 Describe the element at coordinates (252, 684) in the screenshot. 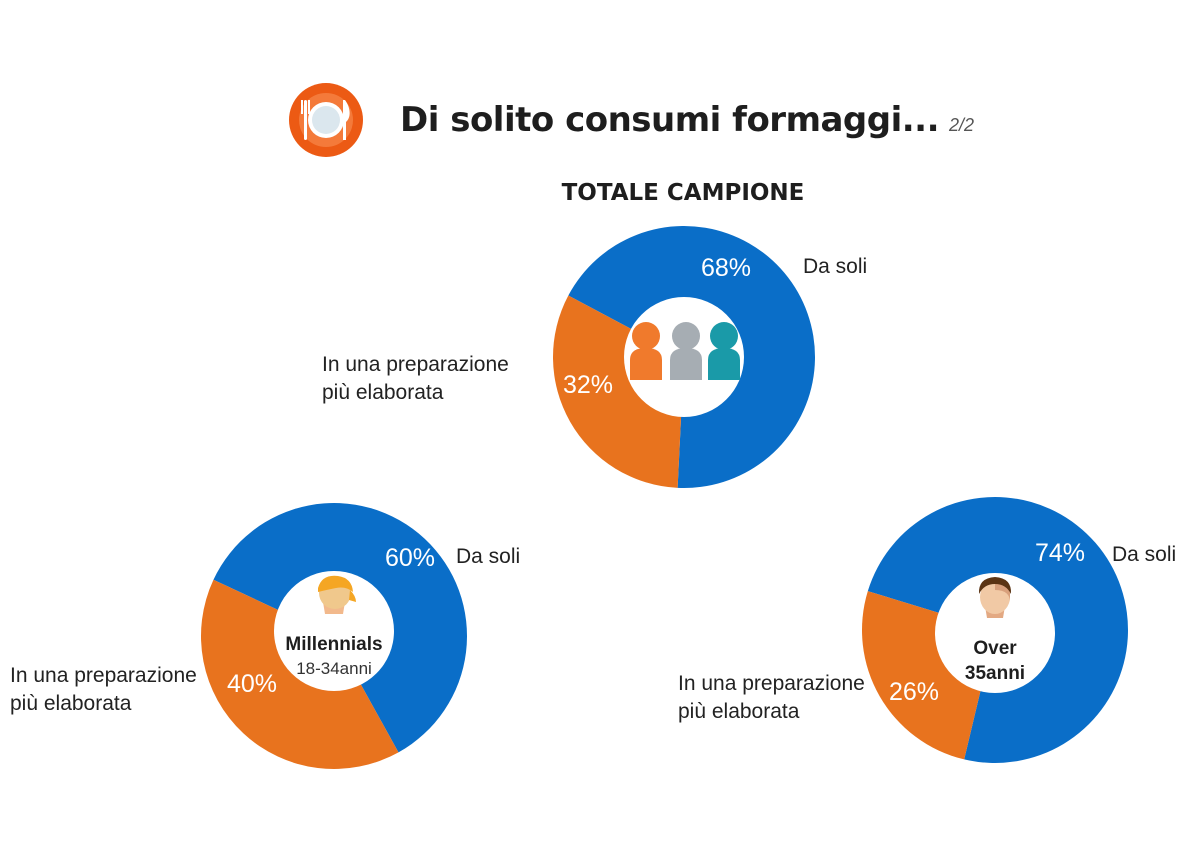

I see `value-label-millennials-preparazione: 40%` at that location.